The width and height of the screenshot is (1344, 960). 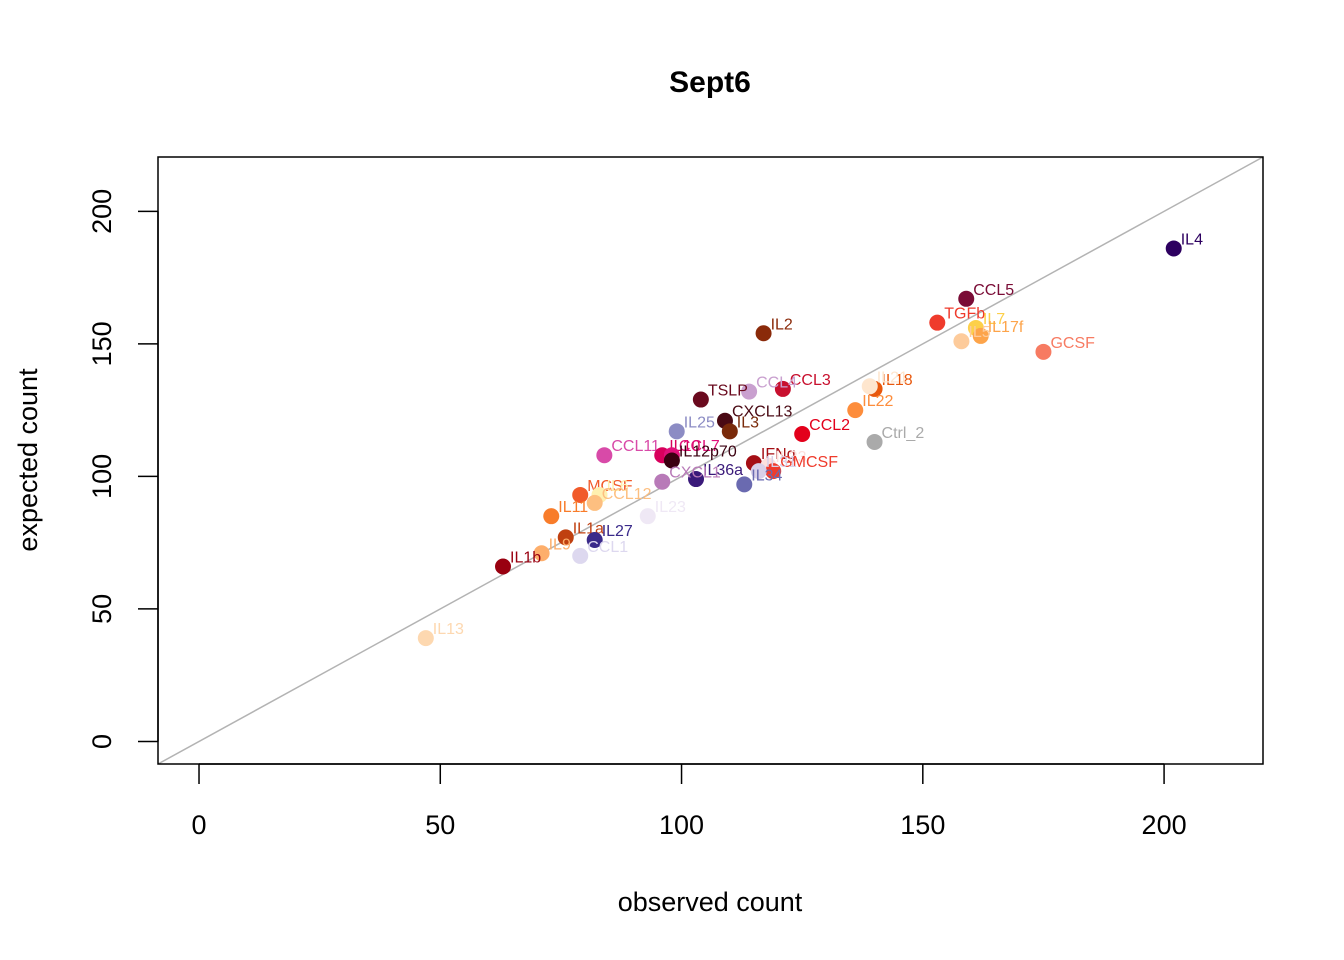 What do you see at coordinates (781, 462) in the screenshot?
I see `point-label: IL31` at bounding box center [781, 462].